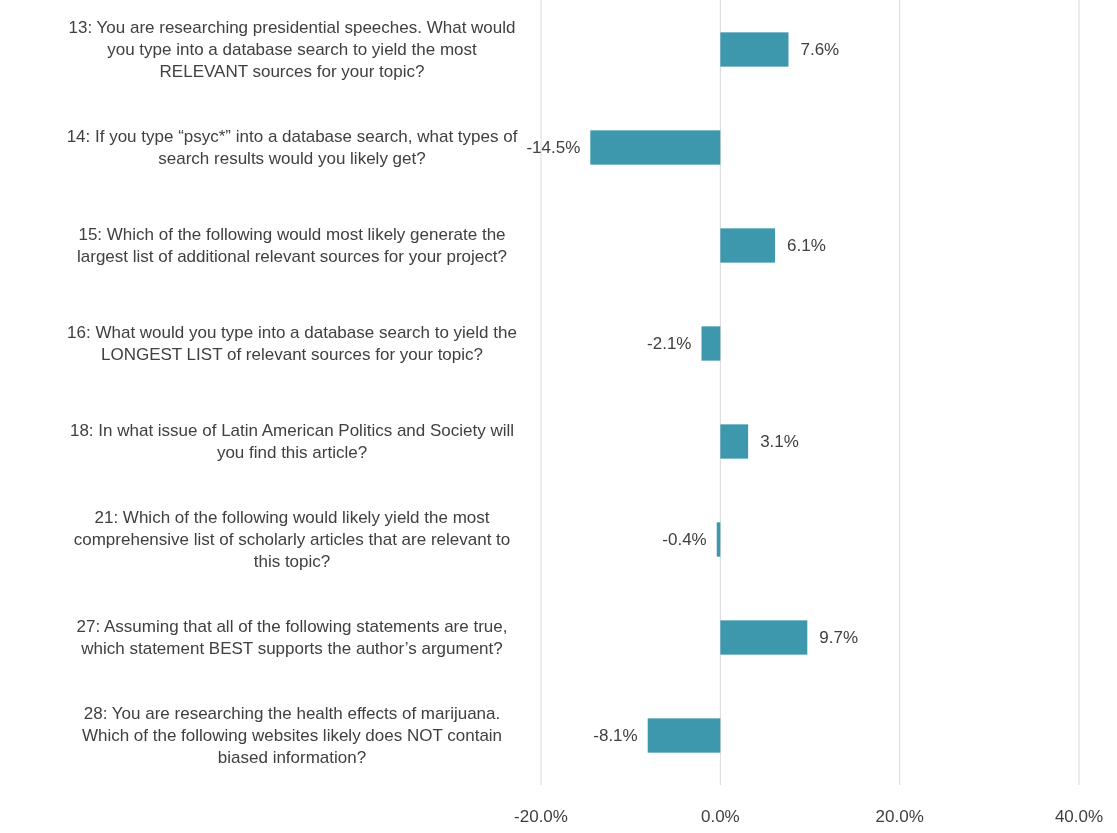  I want to click on x-tick-label: -20.0%, so click(541, 816).